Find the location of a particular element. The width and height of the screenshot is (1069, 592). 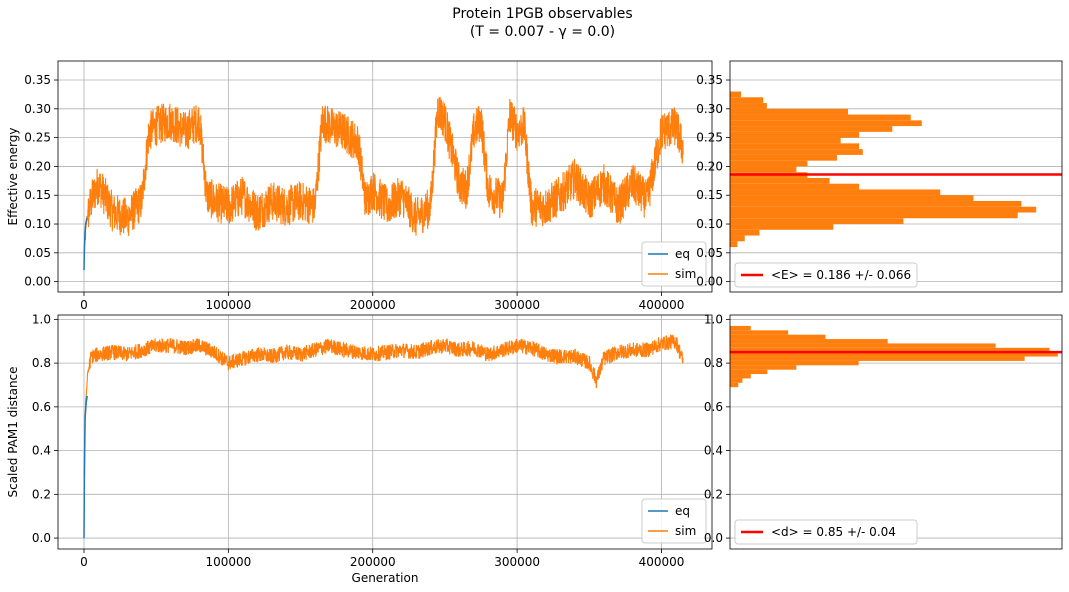

y-tick-label: 1.0 is located at coordinates (713, 319).